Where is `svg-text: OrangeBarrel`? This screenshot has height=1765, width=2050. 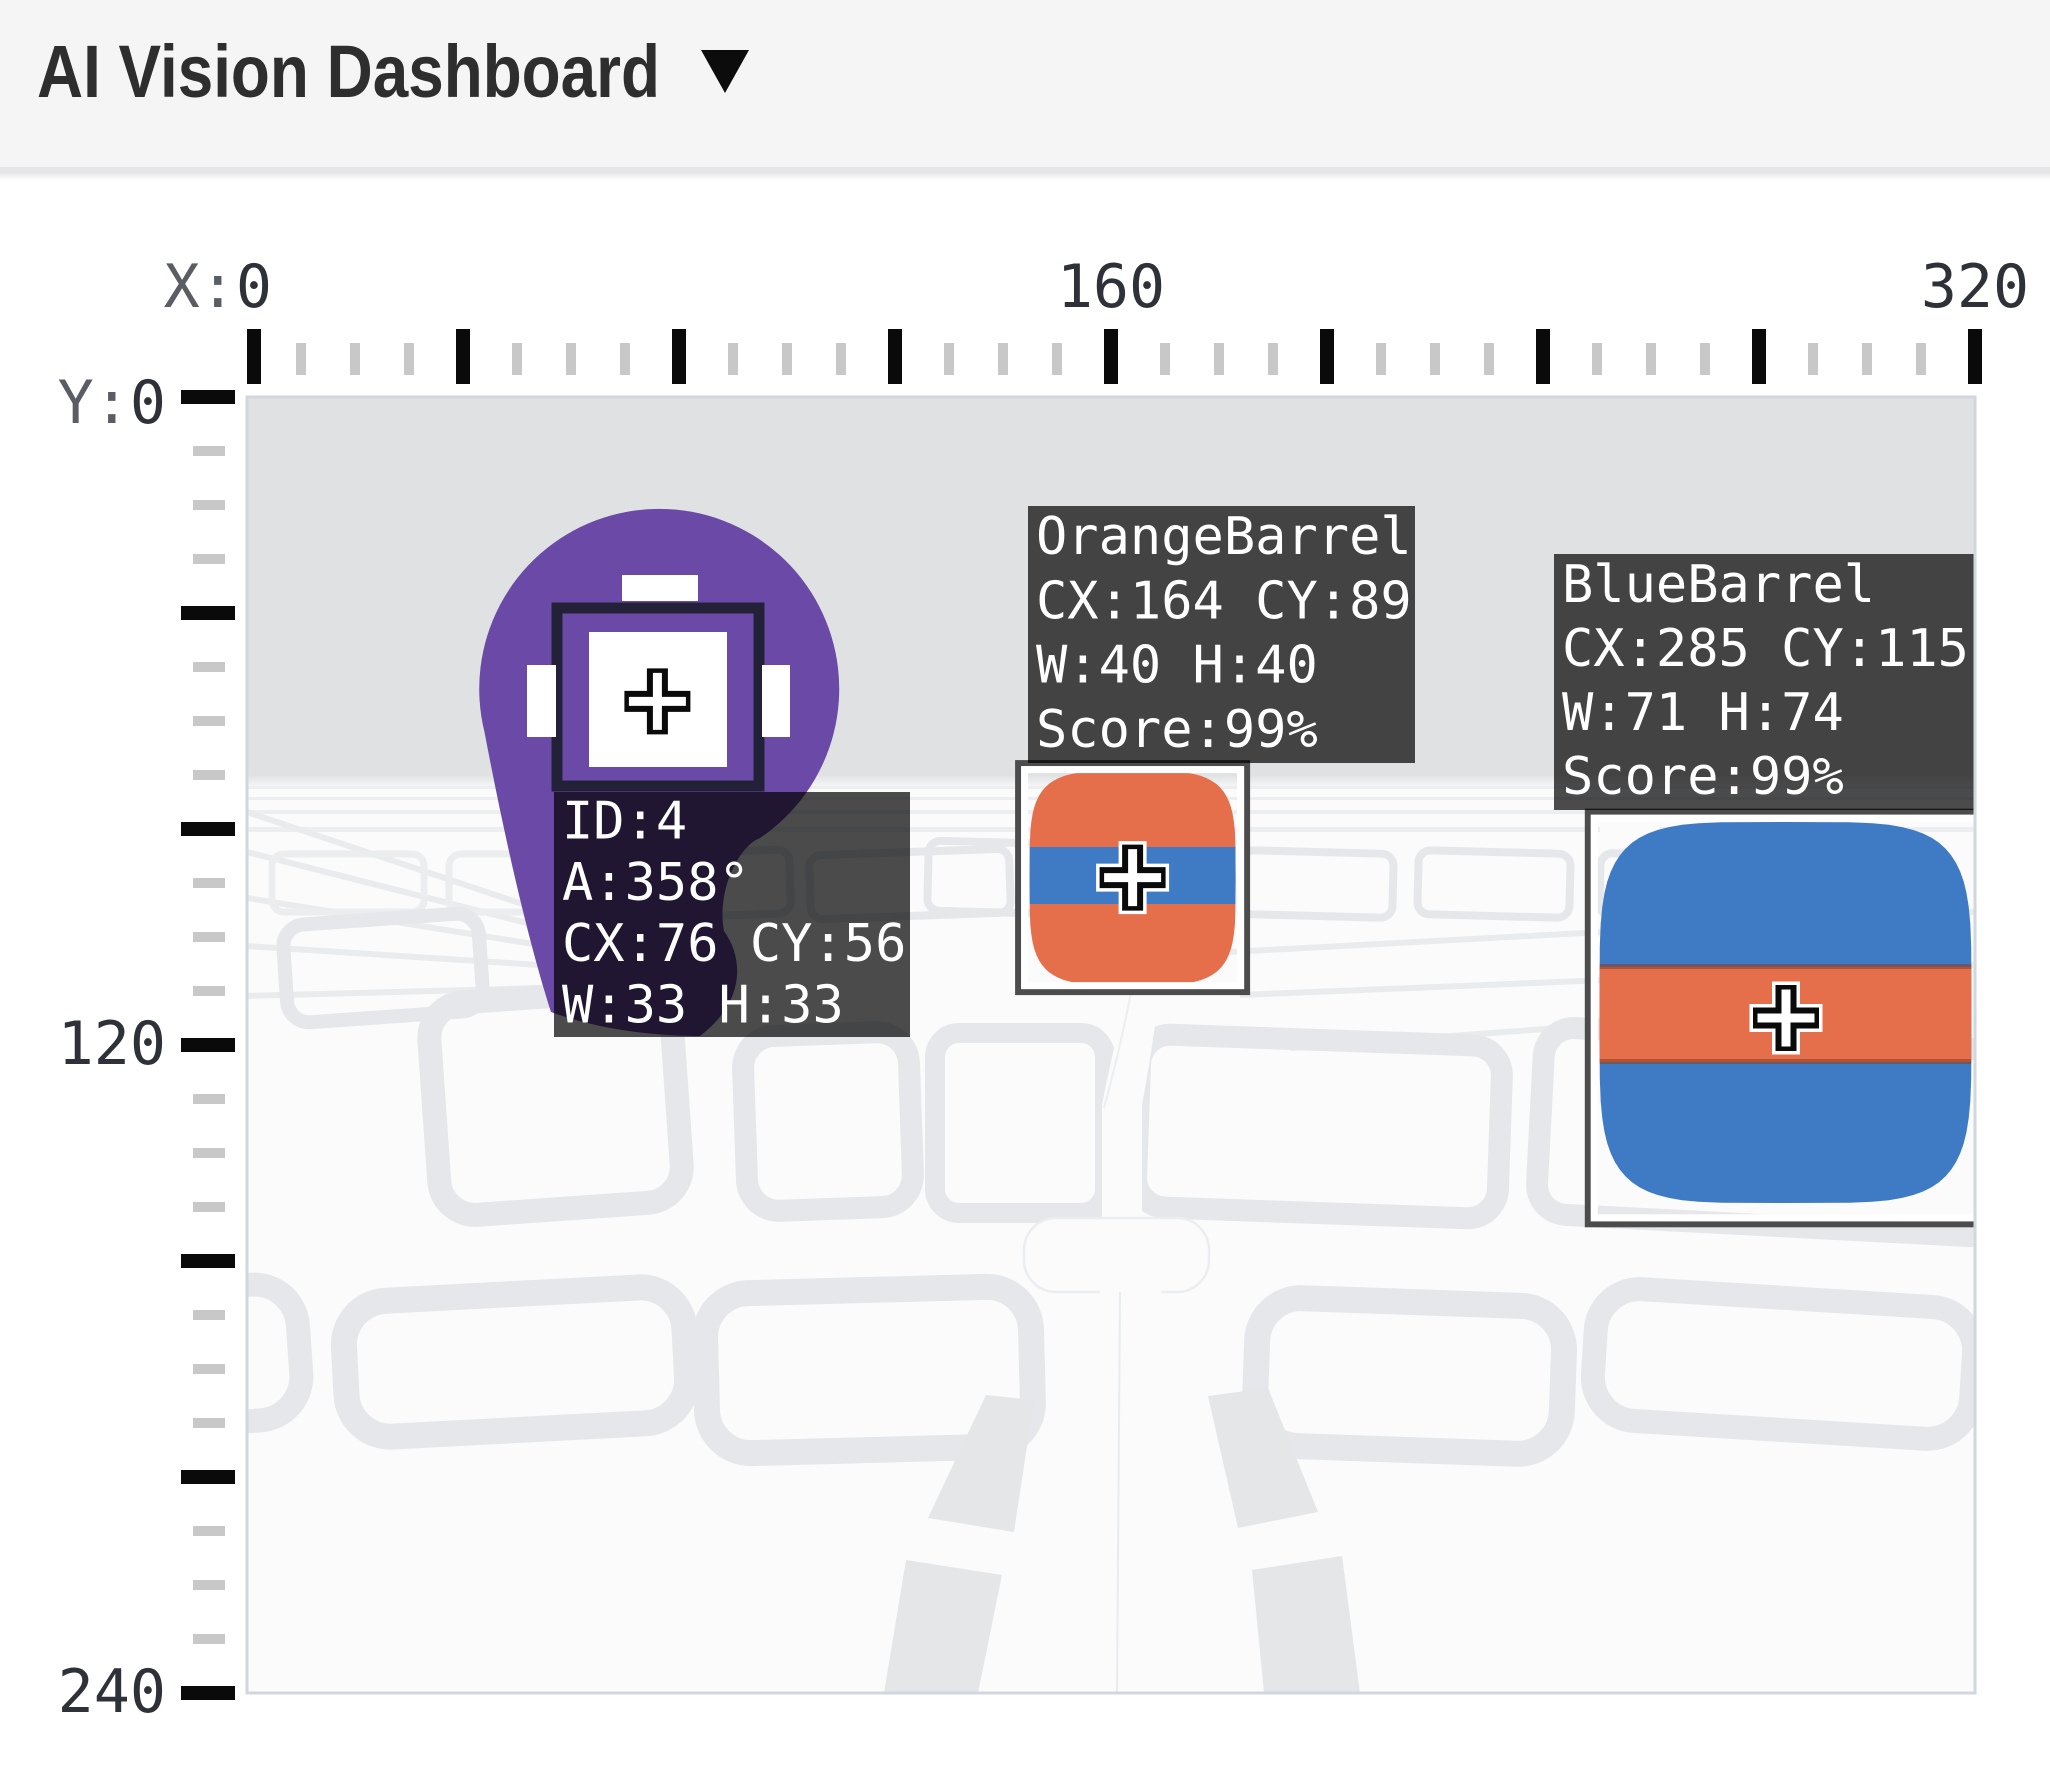
svg-text: OrangeBarrel is located at coordinates (1224, 537).